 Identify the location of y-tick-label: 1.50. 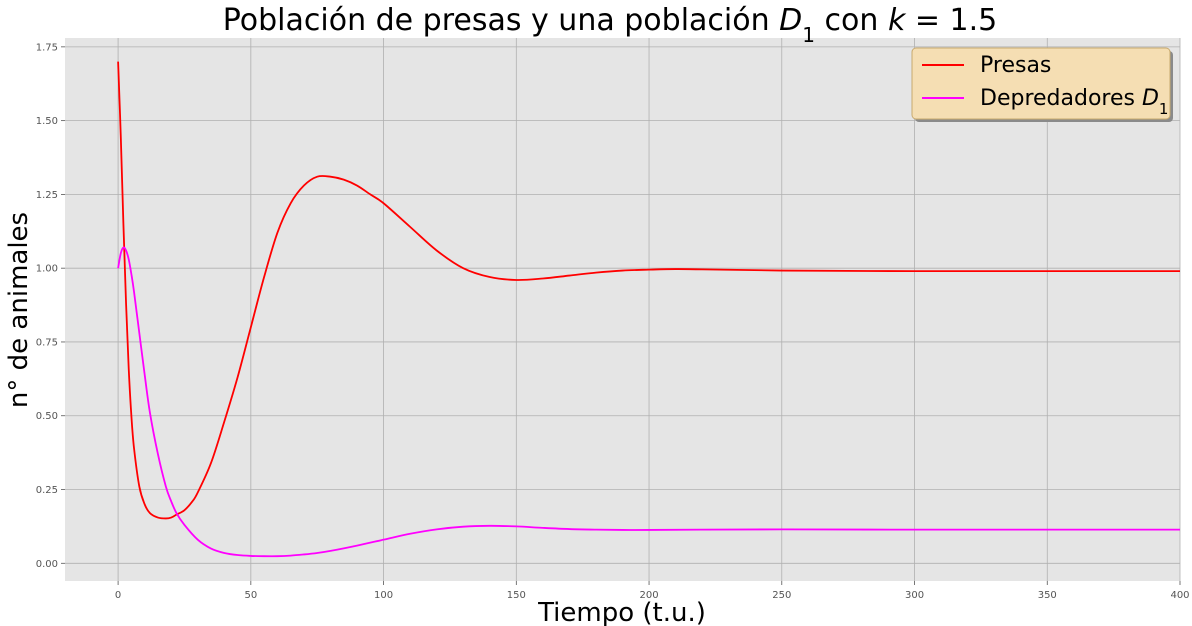
(47, 121).